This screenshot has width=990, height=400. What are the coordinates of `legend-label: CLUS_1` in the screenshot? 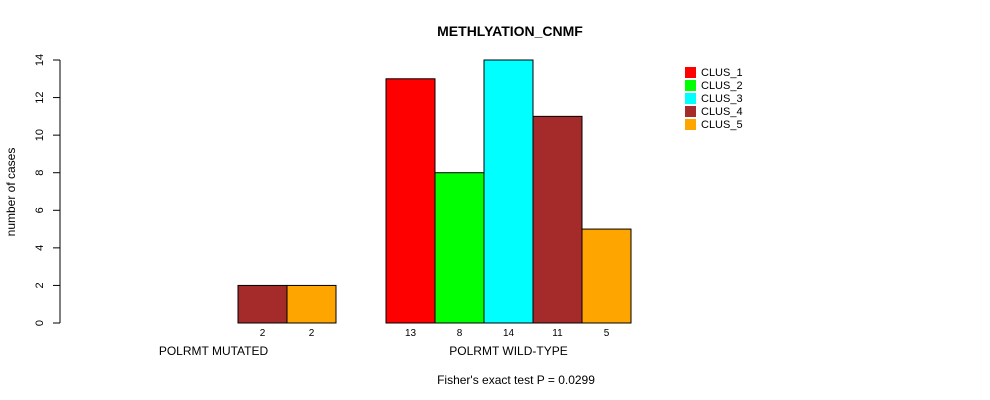 It's located at (722, 73).